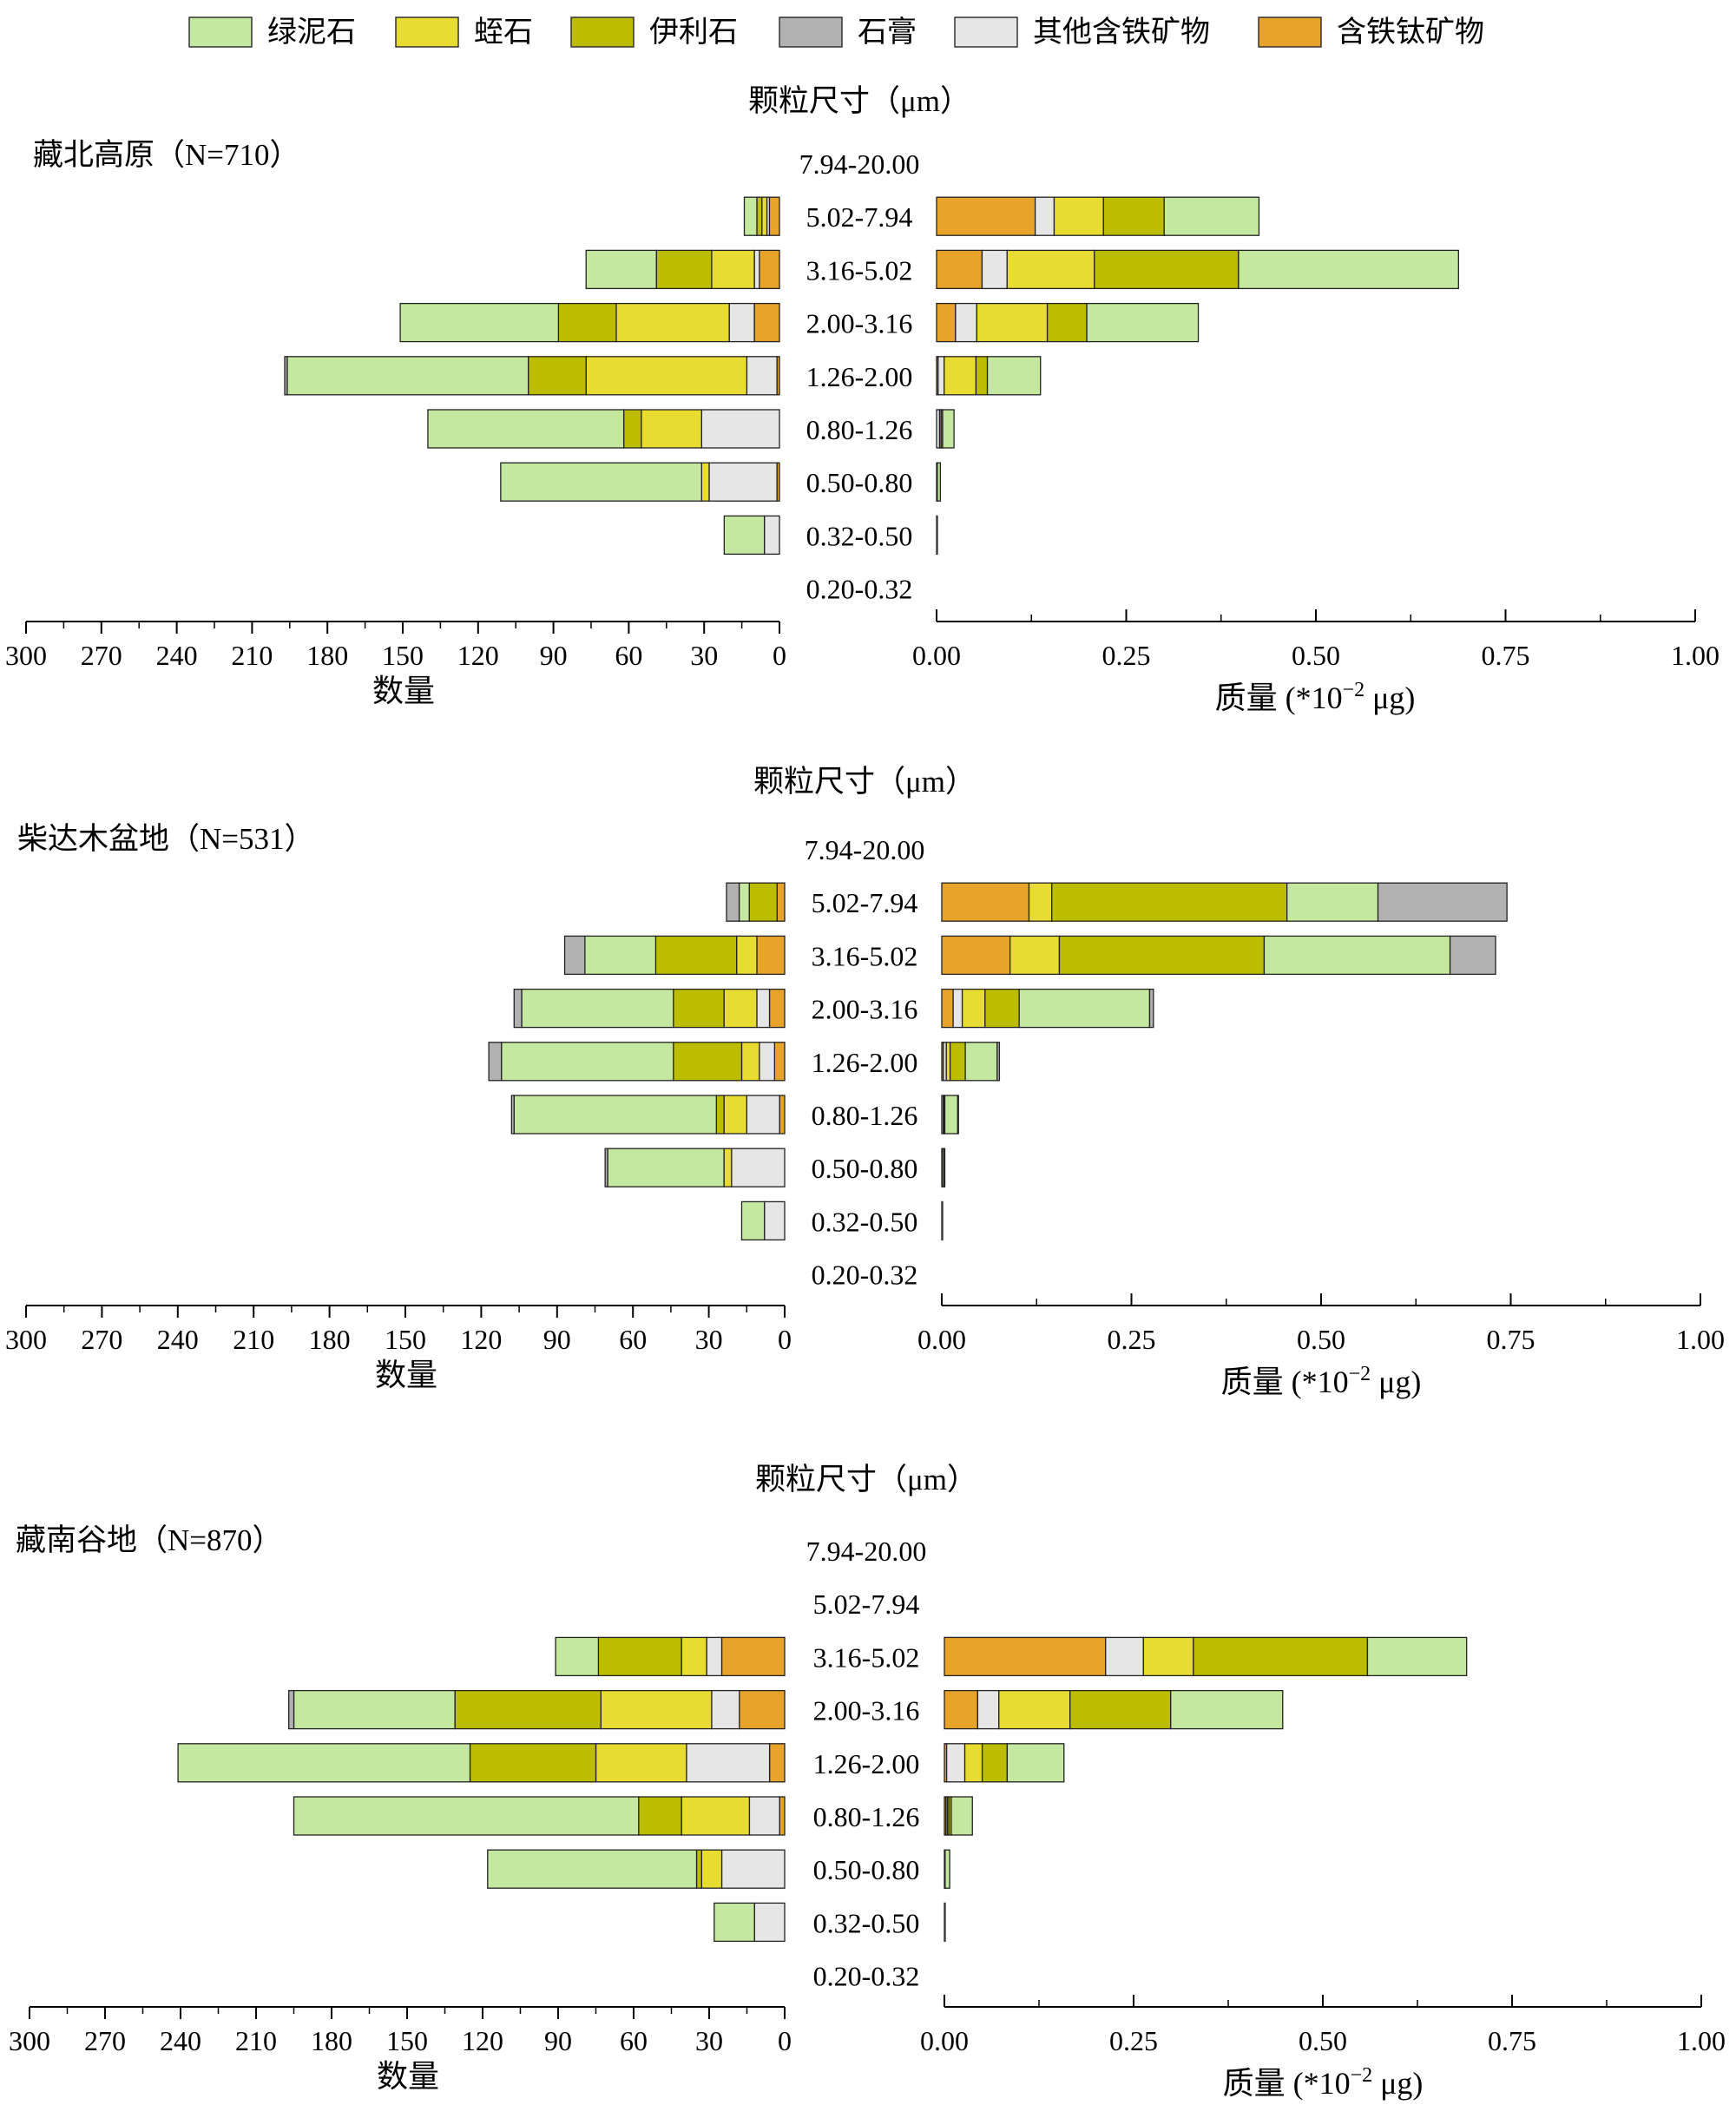  What do you see at coordinates (464, 32) in the screenshot?
I see `legend-item-vermiculite: 蛭石` at bounding box center [464, 32].